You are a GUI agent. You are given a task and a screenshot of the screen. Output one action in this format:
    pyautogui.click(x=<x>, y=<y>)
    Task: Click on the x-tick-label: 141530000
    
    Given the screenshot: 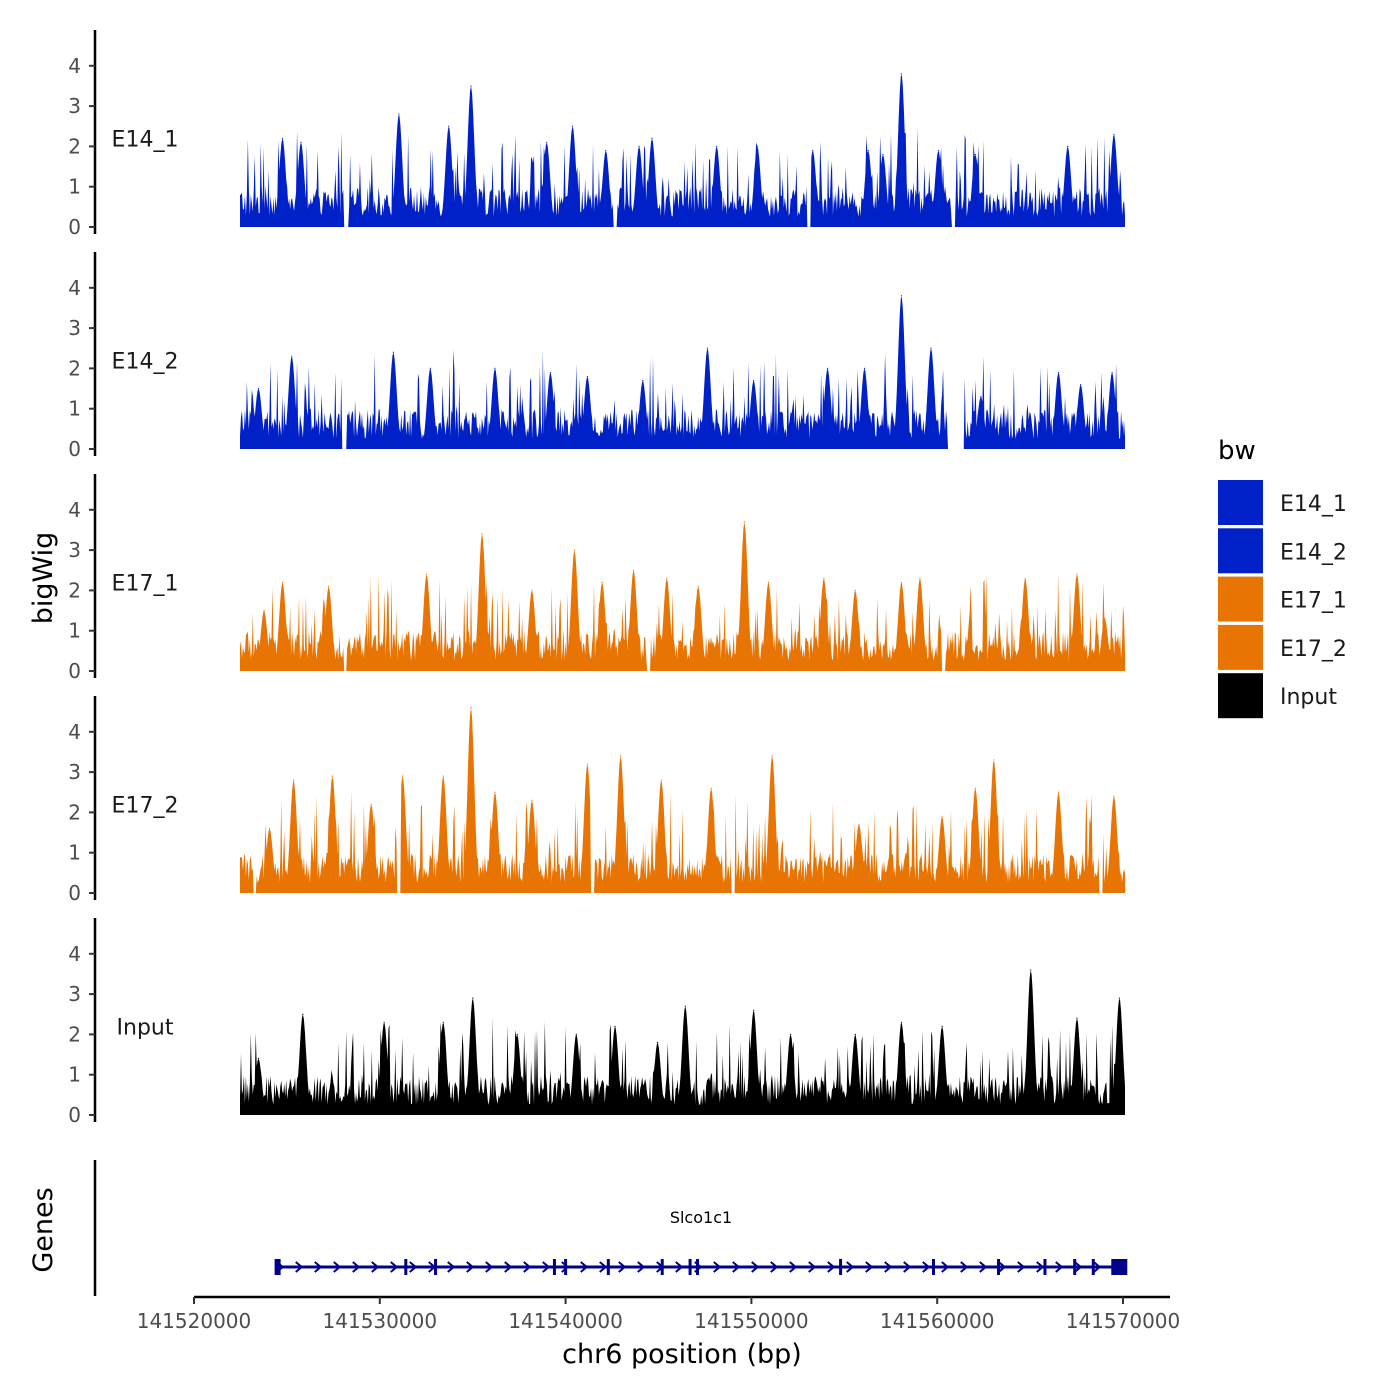 What is the action you would take?
    pyautogui.click(x=380, y=1321)
    